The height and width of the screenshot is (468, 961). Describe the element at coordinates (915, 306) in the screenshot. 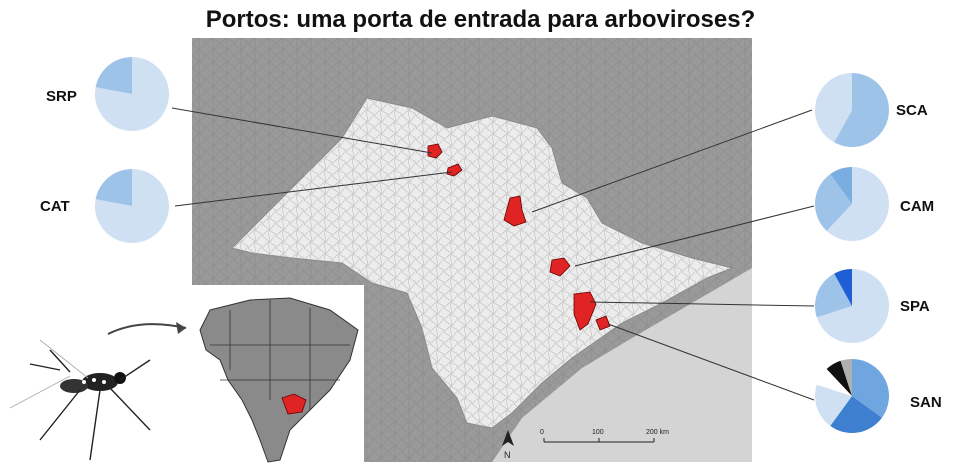

I see `site-label-spa: SPA` at that location.